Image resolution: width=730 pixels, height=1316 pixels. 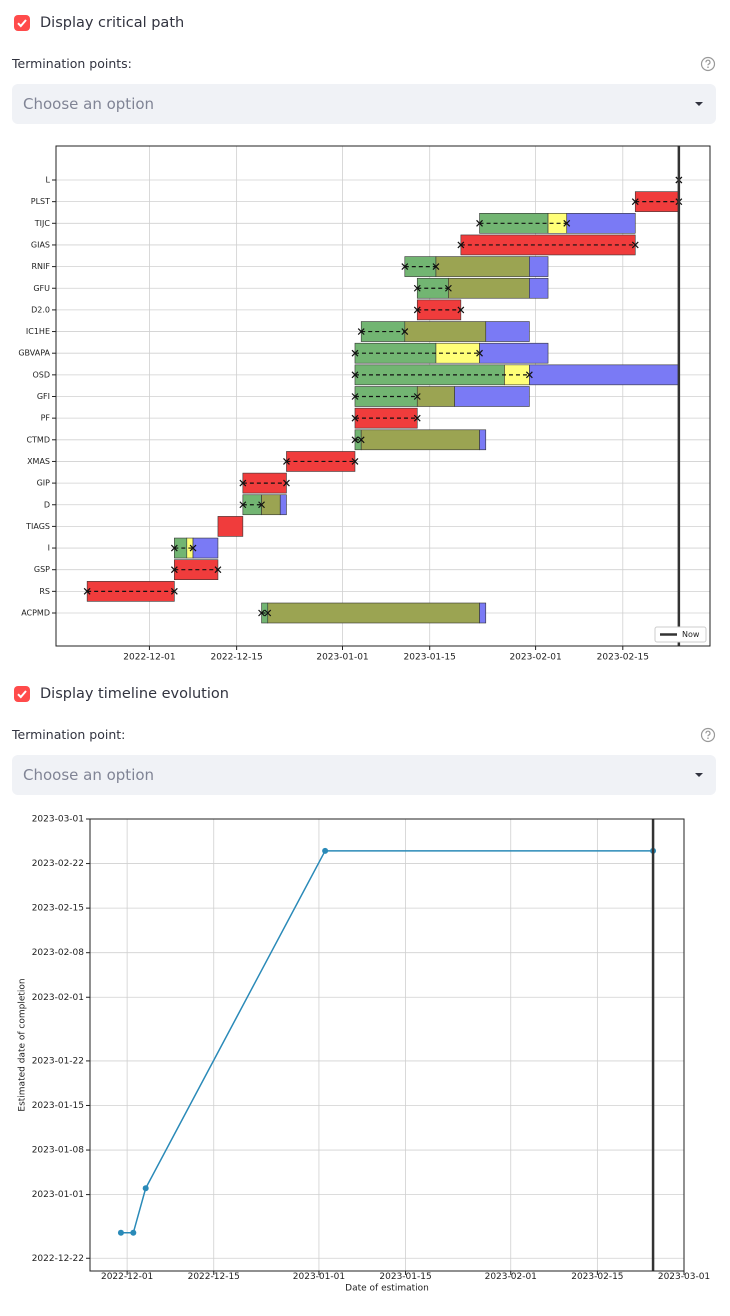 I want to click on y-tick-label: 2023-01-01, so click(x=58, y=1195).